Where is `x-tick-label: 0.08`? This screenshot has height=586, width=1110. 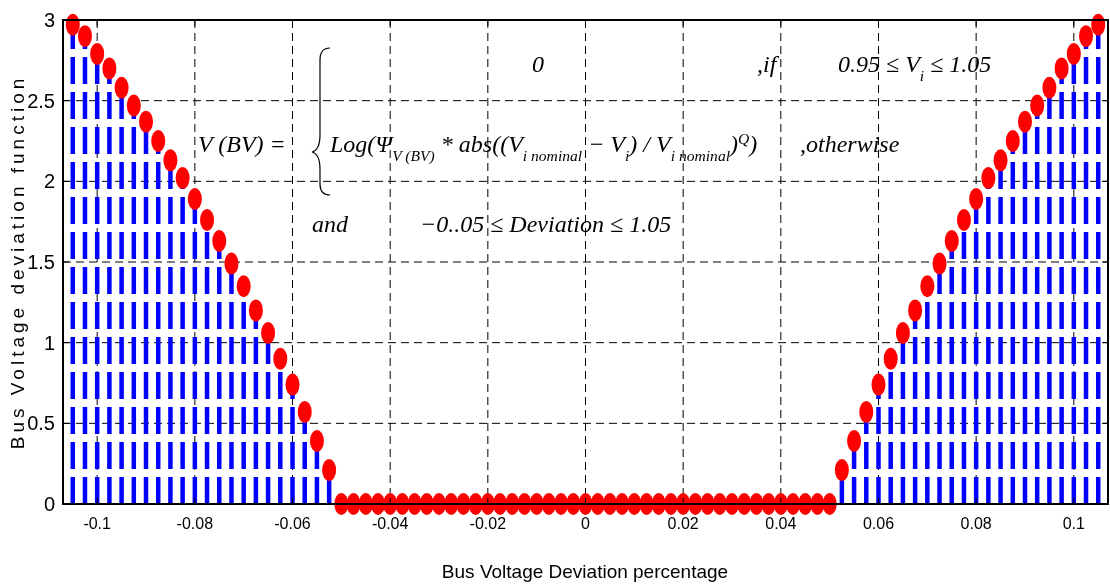
x-tick-label: 0.08 is located at coordinates (976, 523).